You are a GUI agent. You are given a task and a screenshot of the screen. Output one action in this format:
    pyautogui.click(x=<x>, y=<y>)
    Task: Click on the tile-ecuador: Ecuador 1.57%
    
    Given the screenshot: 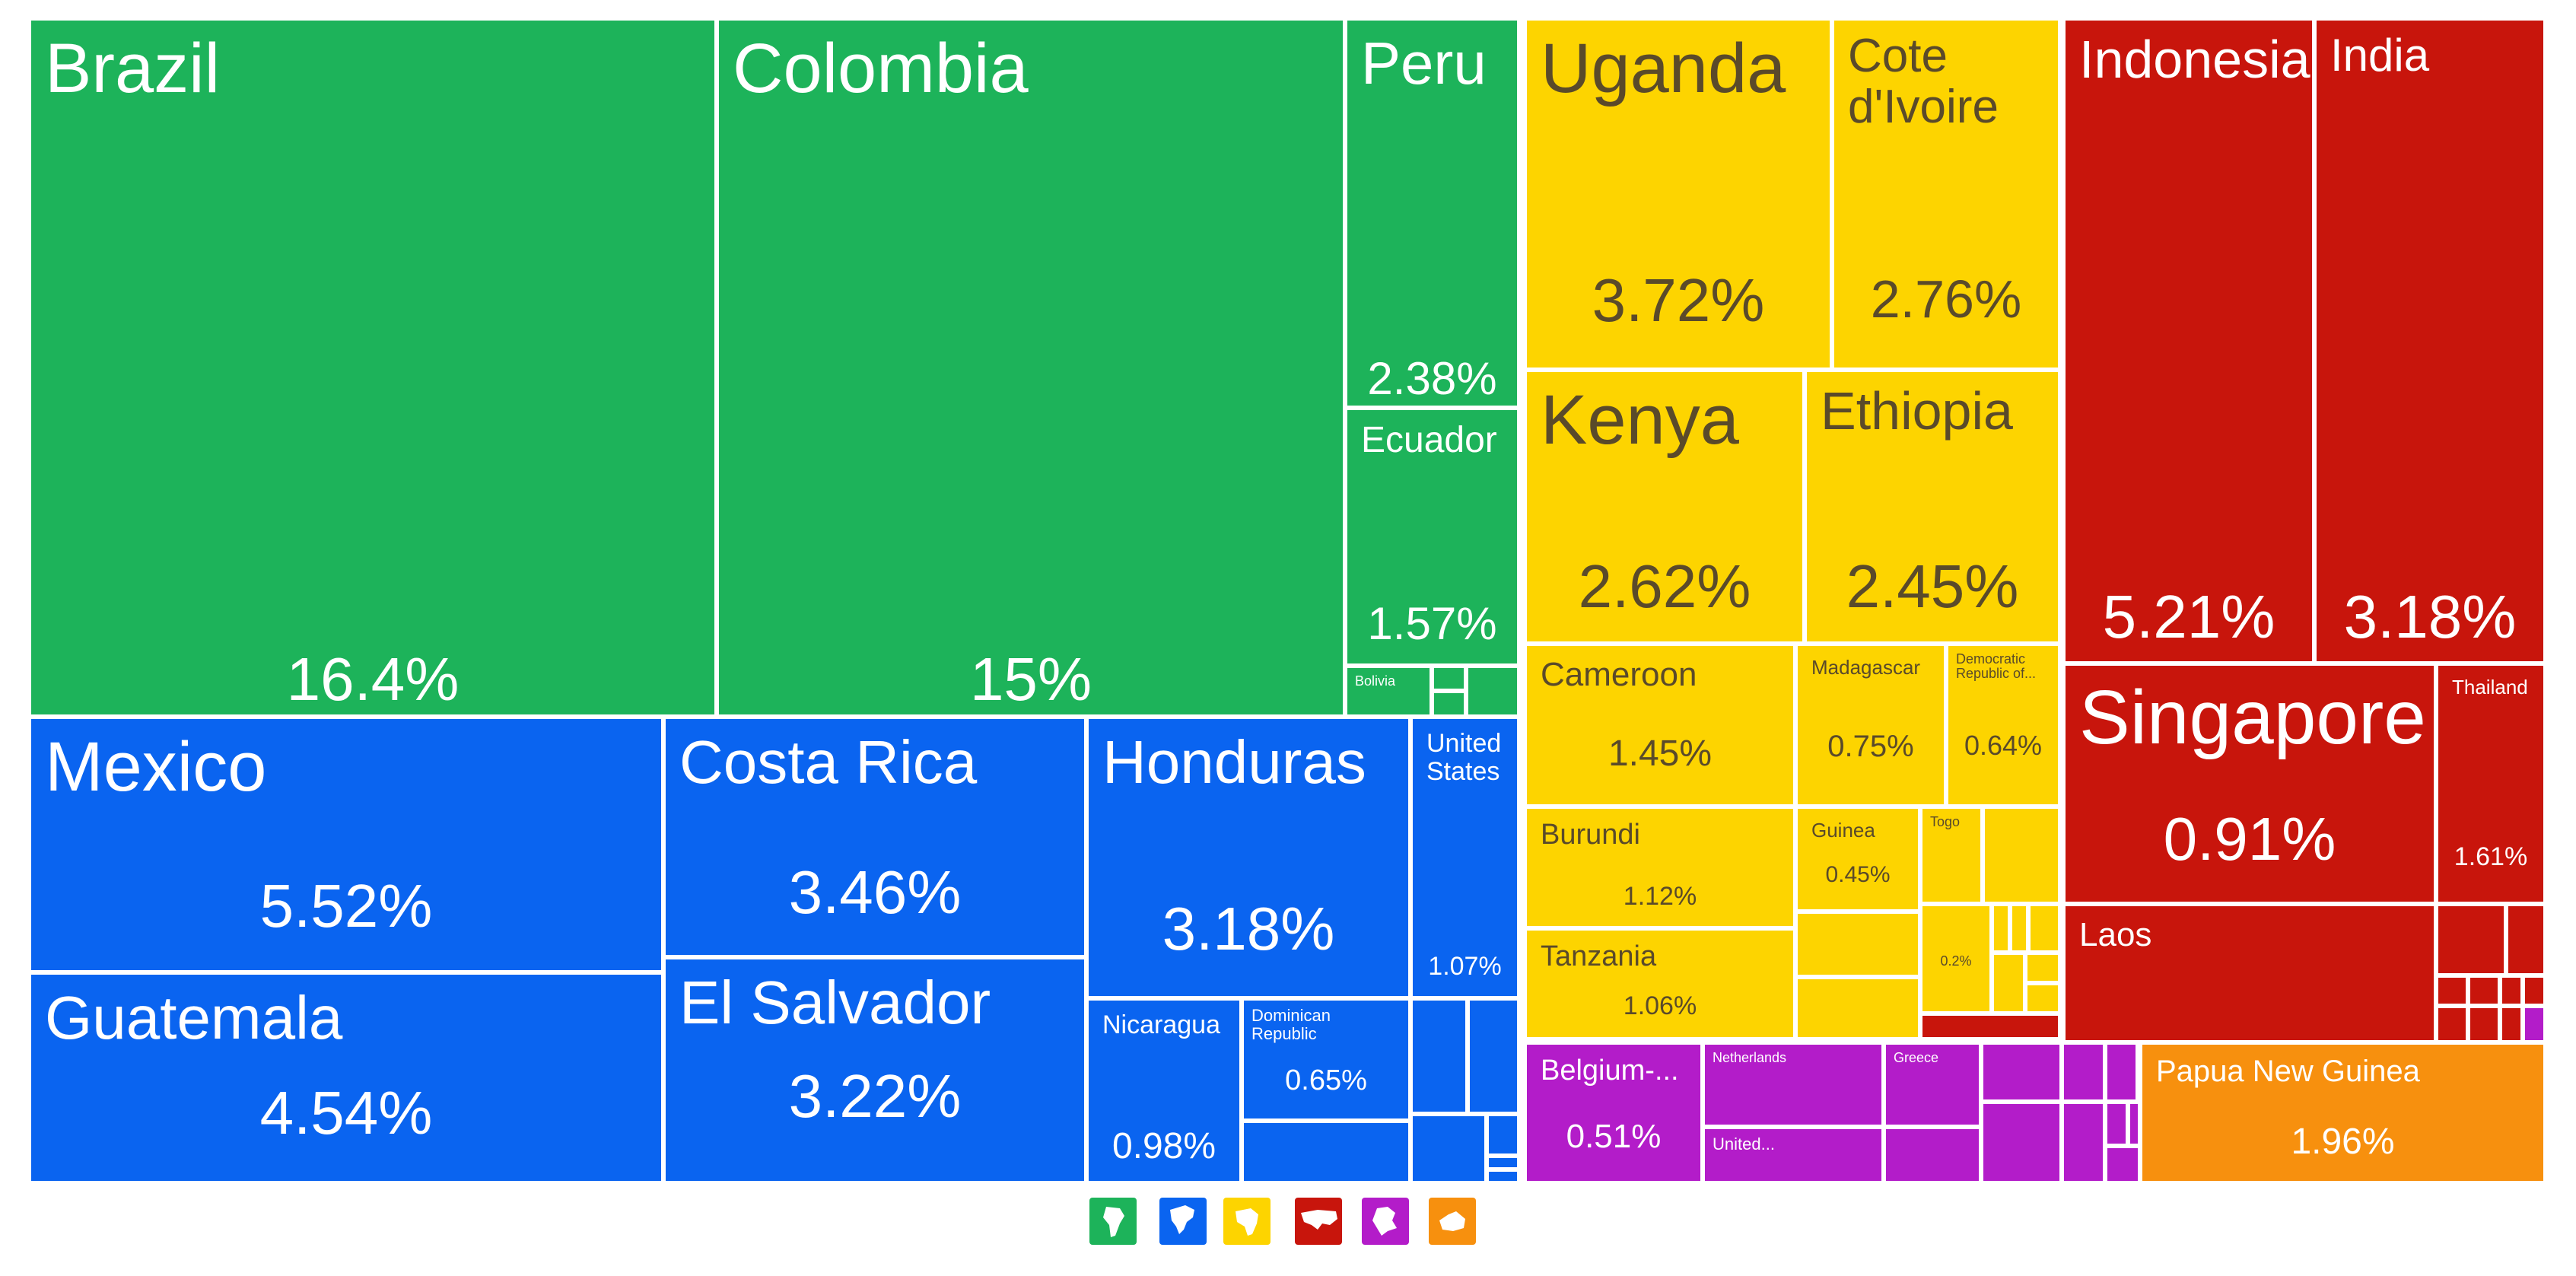 What is the action you would take?
    pyautogui.click(x=1432, y=537)
    